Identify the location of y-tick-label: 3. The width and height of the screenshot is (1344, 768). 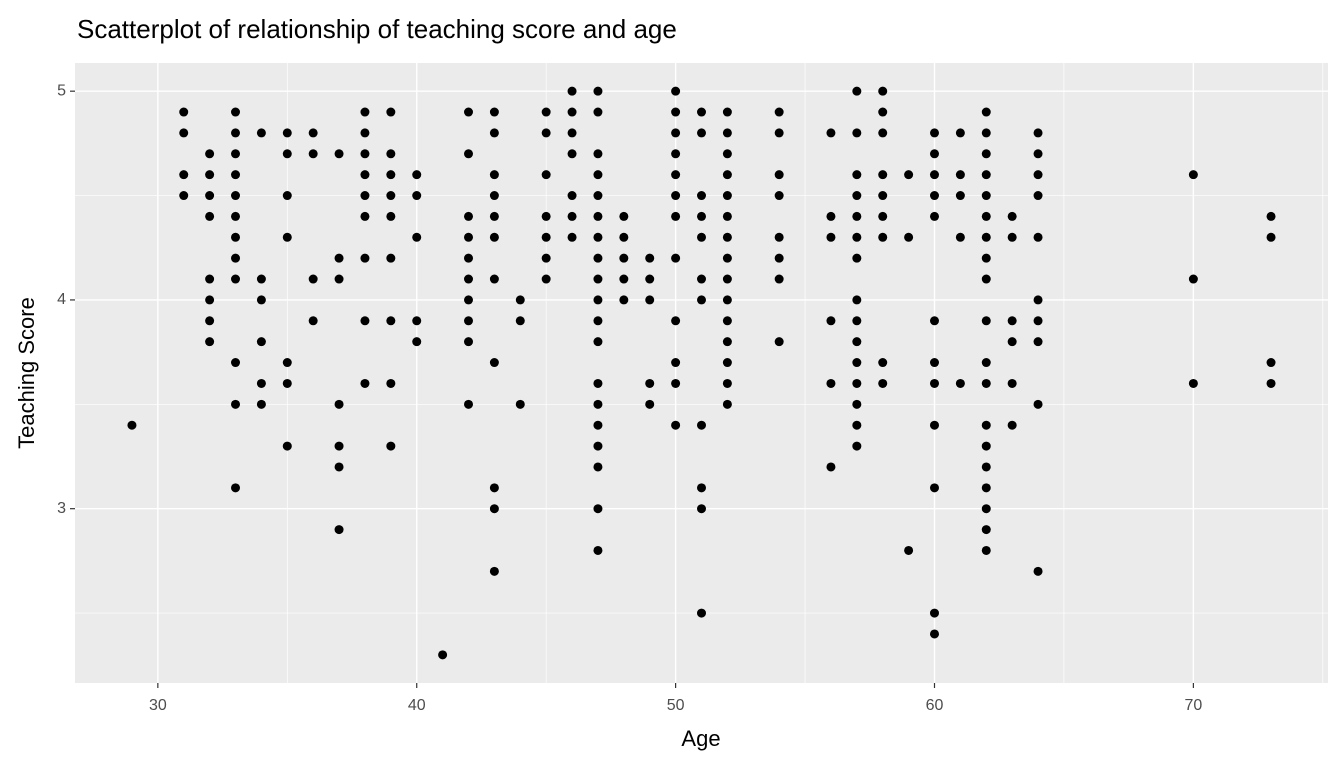
(61, 508).